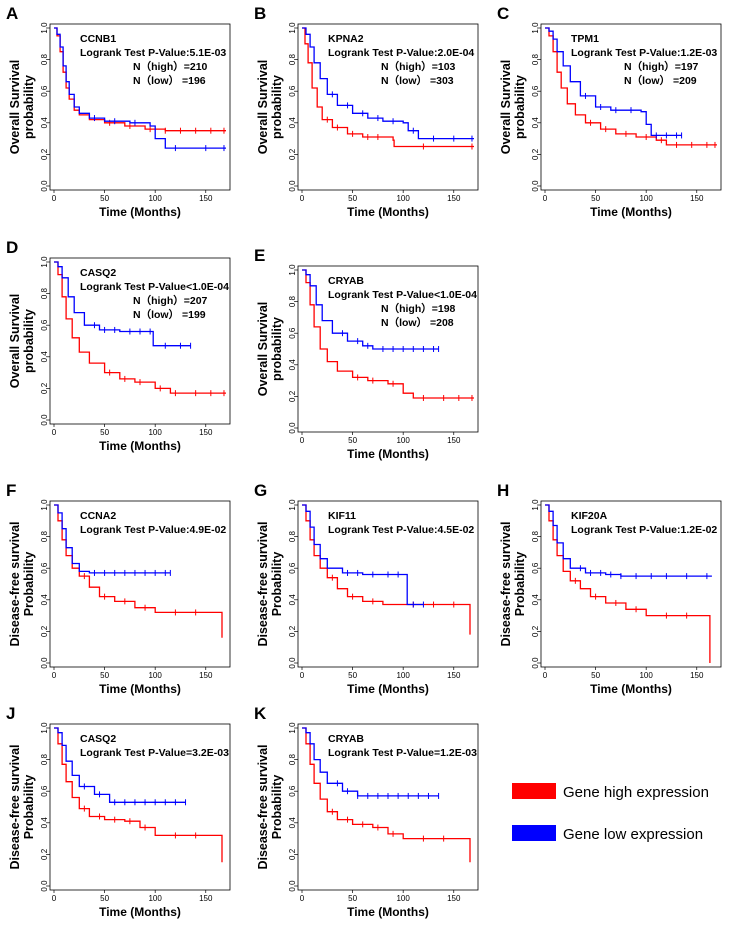  I want to click on n-low: N（low） =199, so click(169, 314).